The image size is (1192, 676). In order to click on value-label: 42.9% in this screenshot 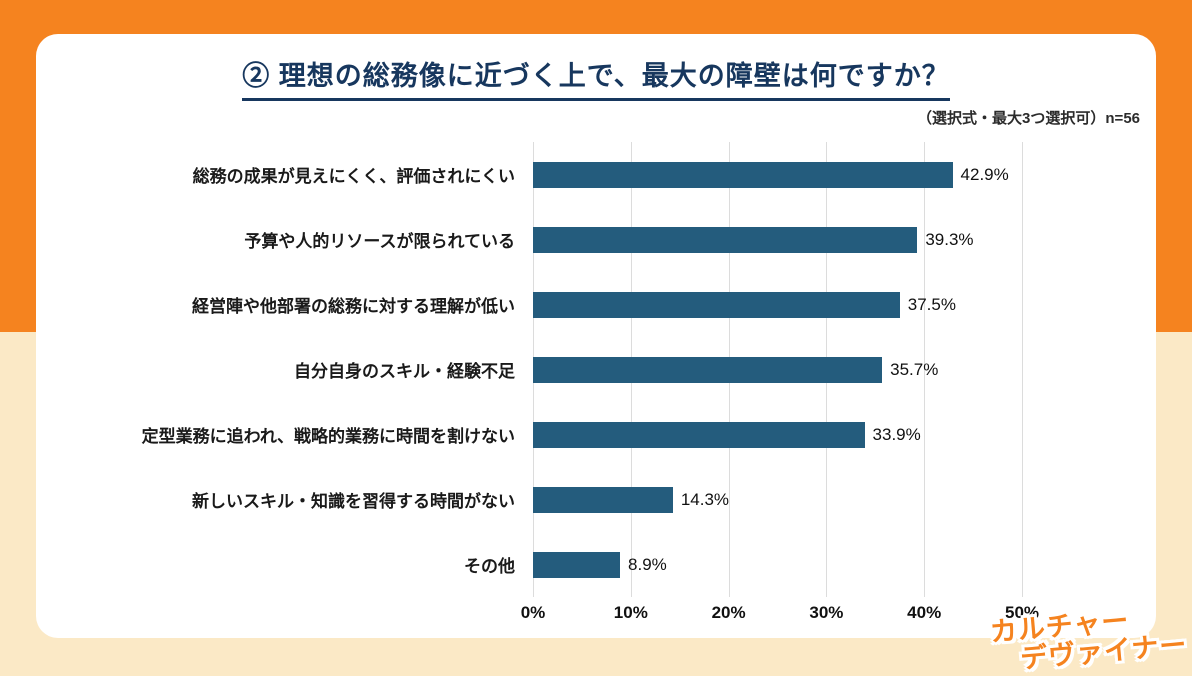, I will do `click(984, 174)`.